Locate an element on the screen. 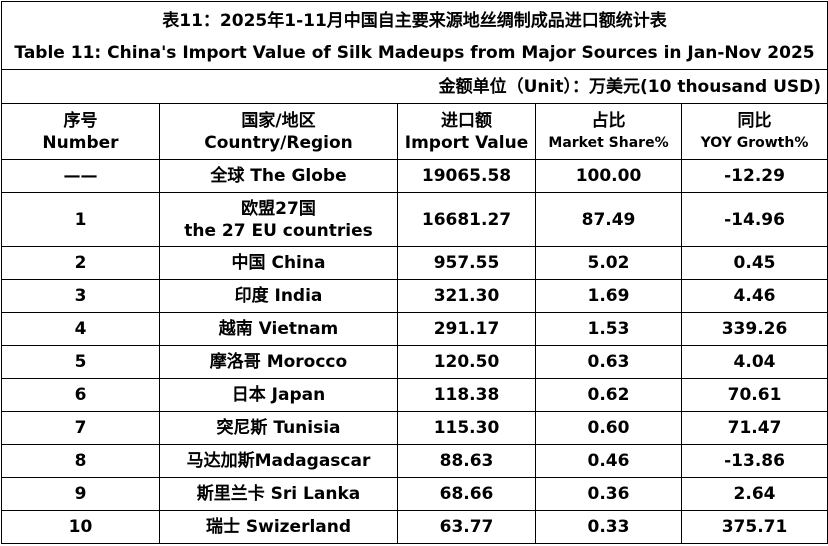 Image resolution: width=828 pixels, height=546 pixels. data-row: —— 全球 The Globe 19065.58 100.00 -12.29 is located at coordinates (414, 176).